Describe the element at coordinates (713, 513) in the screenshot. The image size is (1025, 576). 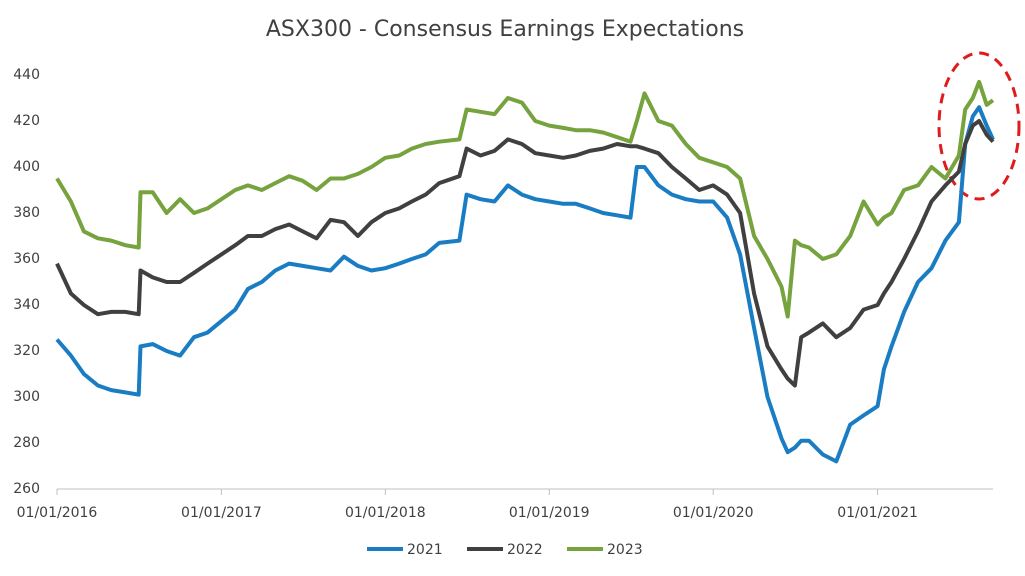
I see `x-tick-label: 01/01/2020` at that location.